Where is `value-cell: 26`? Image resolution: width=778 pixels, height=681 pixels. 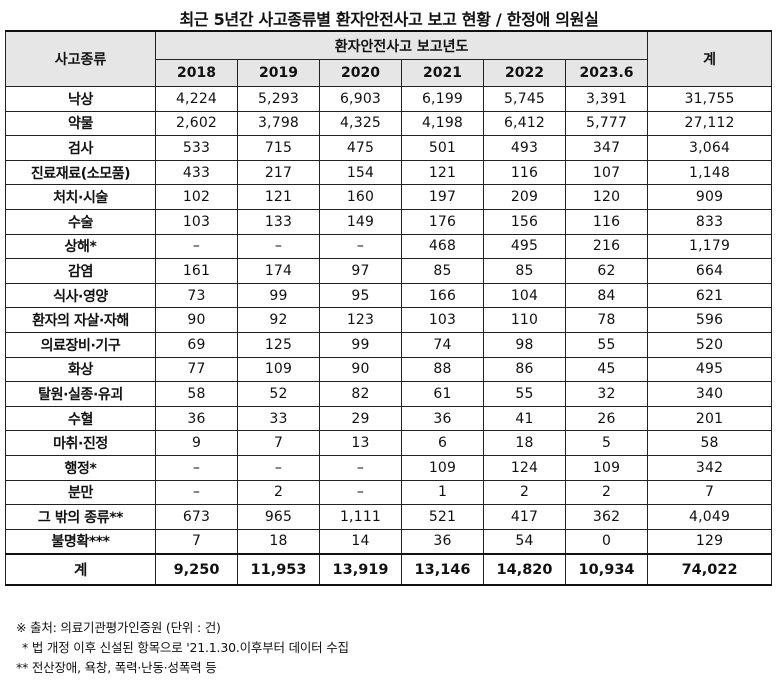 value-cell: 26 is located at coordinates (606, 418).